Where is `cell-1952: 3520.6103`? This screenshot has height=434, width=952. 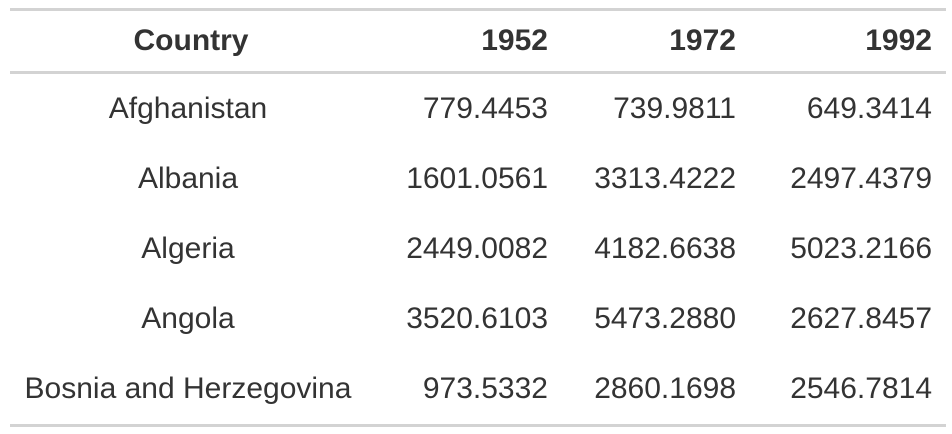 cell-1952: 3520.6103 is located at coordinates (477, 318).